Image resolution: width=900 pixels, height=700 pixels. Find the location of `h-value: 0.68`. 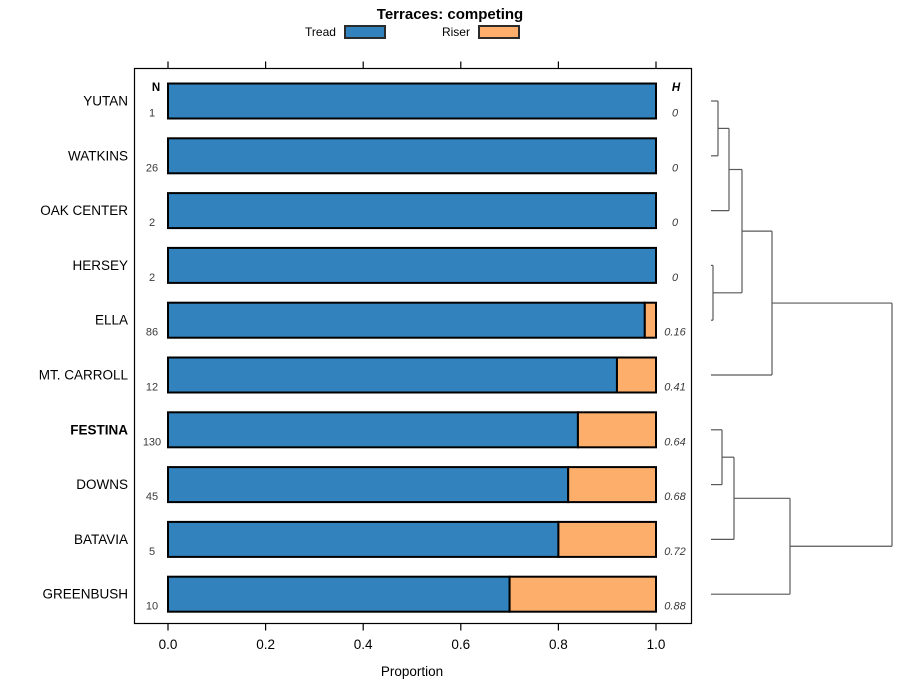

h-value: 0.68 is located at coordinates (675, 497).